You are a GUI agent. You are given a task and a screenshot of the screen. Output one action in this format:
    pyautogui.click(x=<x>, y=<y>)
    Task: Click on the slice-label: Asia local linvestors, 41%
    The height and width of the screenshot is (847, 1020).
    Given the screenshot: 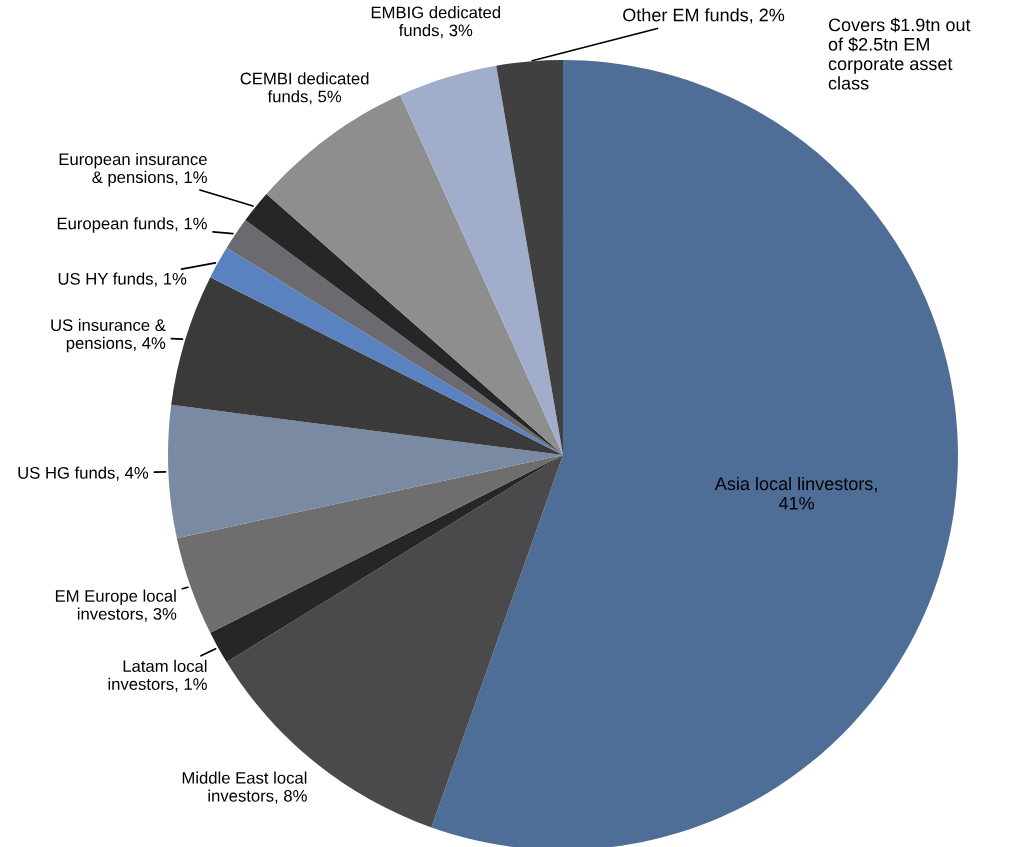 What is the action you would take?
    pyautogui.click(x=795, y=493)
    